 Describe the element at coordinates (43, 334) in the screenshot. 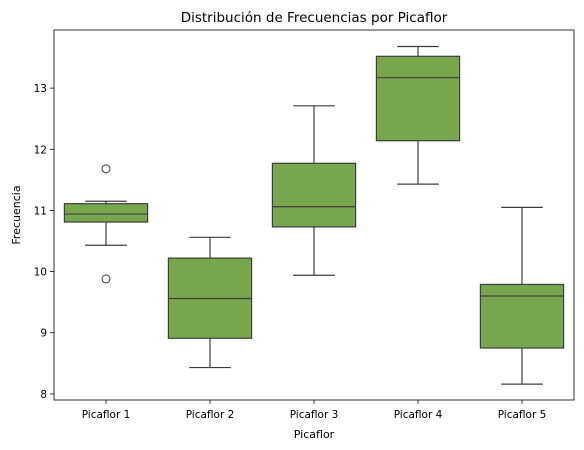

I see `y-tick-label: 9` at that location.